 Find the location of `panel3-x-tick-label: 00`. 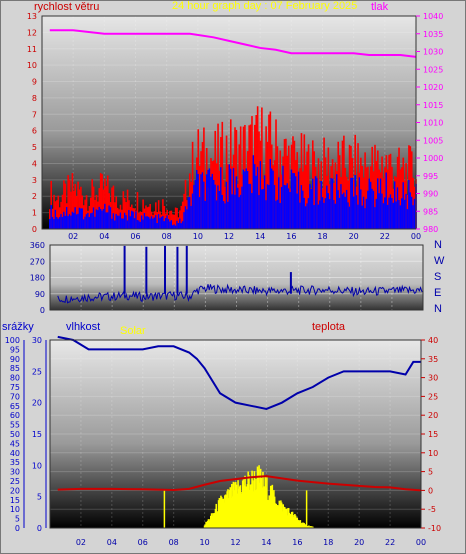

panel3-x-tick-label: 00 is located at coordinates (421, 542).